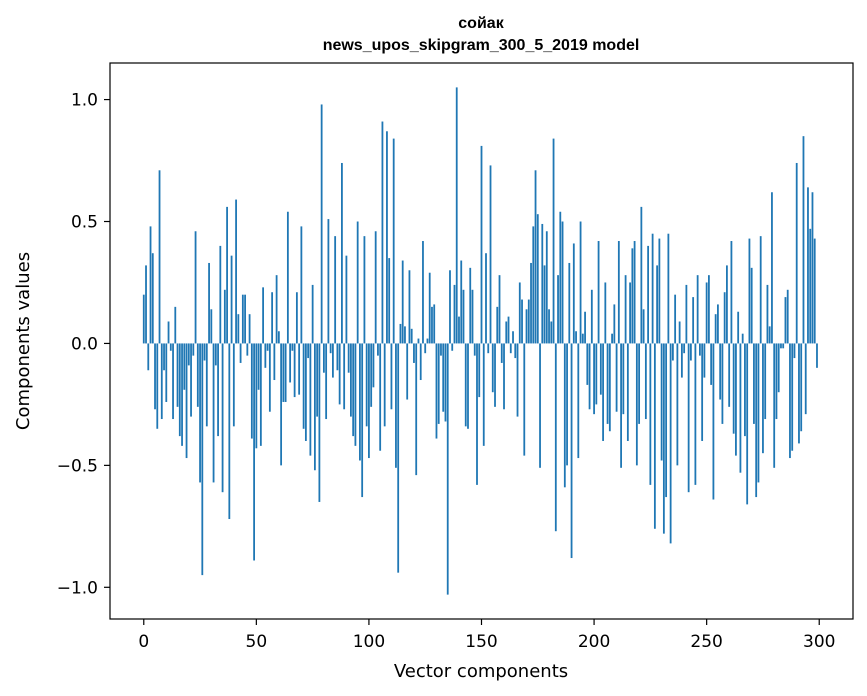  What do you see at coordinates (23, 341) in the screenshot?
I see `y-axis-label: Components values` at bounding box center [23, 341].